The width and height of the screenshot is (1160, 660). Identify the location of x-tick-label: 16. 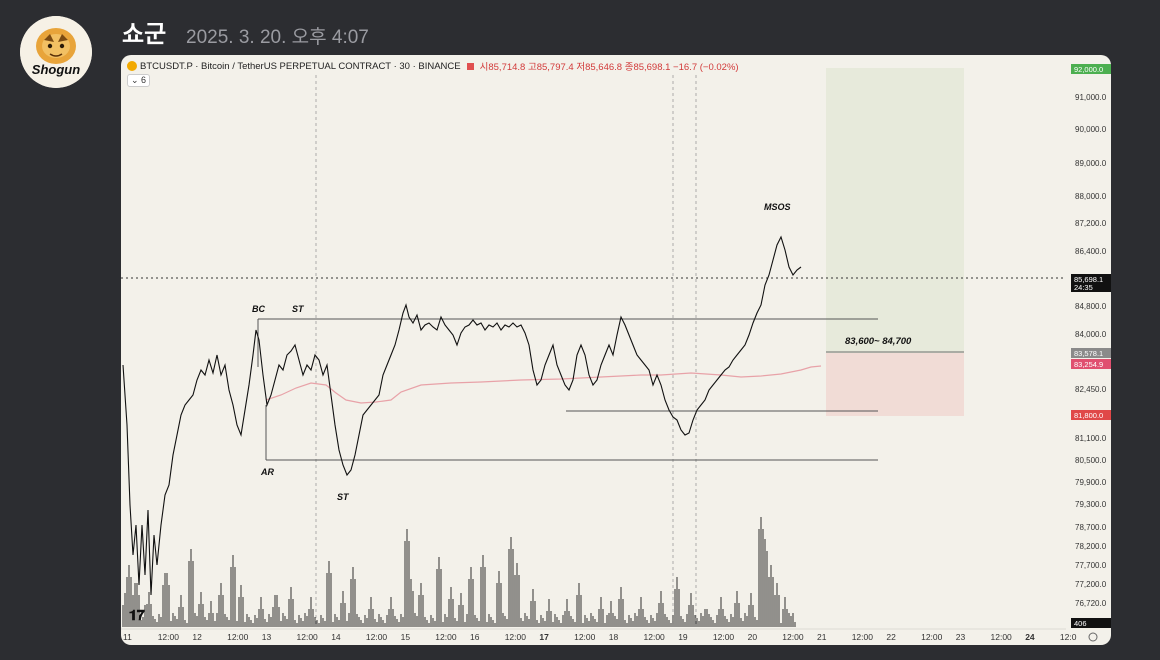
(475, 637).